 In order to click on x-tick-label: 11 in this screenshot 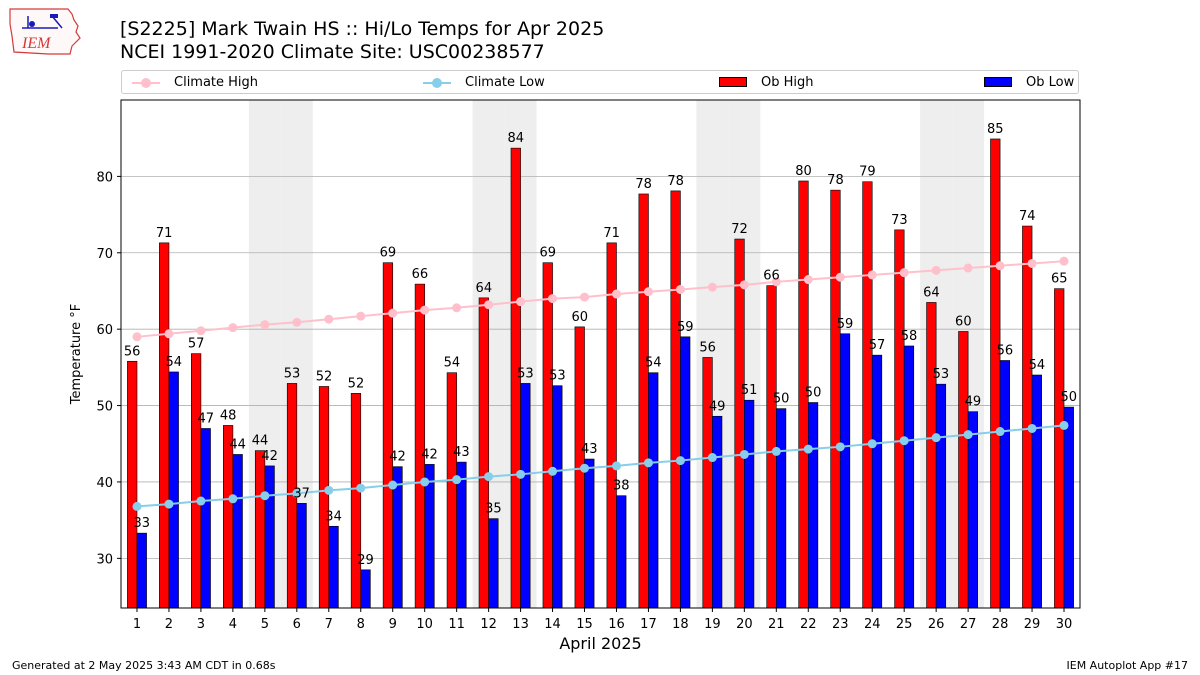, I will do `click(456, 624)`.